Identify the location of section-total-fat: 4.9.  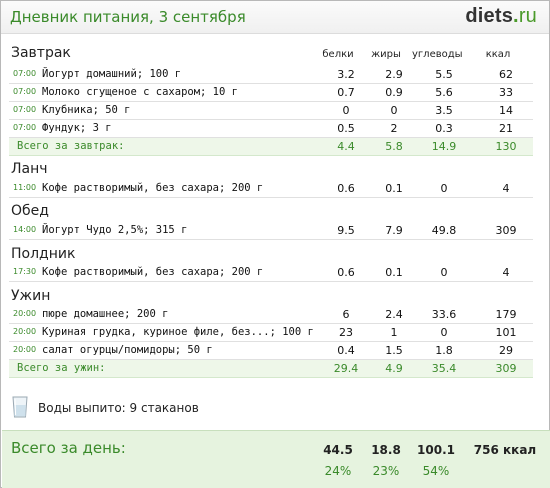
(394, 368).